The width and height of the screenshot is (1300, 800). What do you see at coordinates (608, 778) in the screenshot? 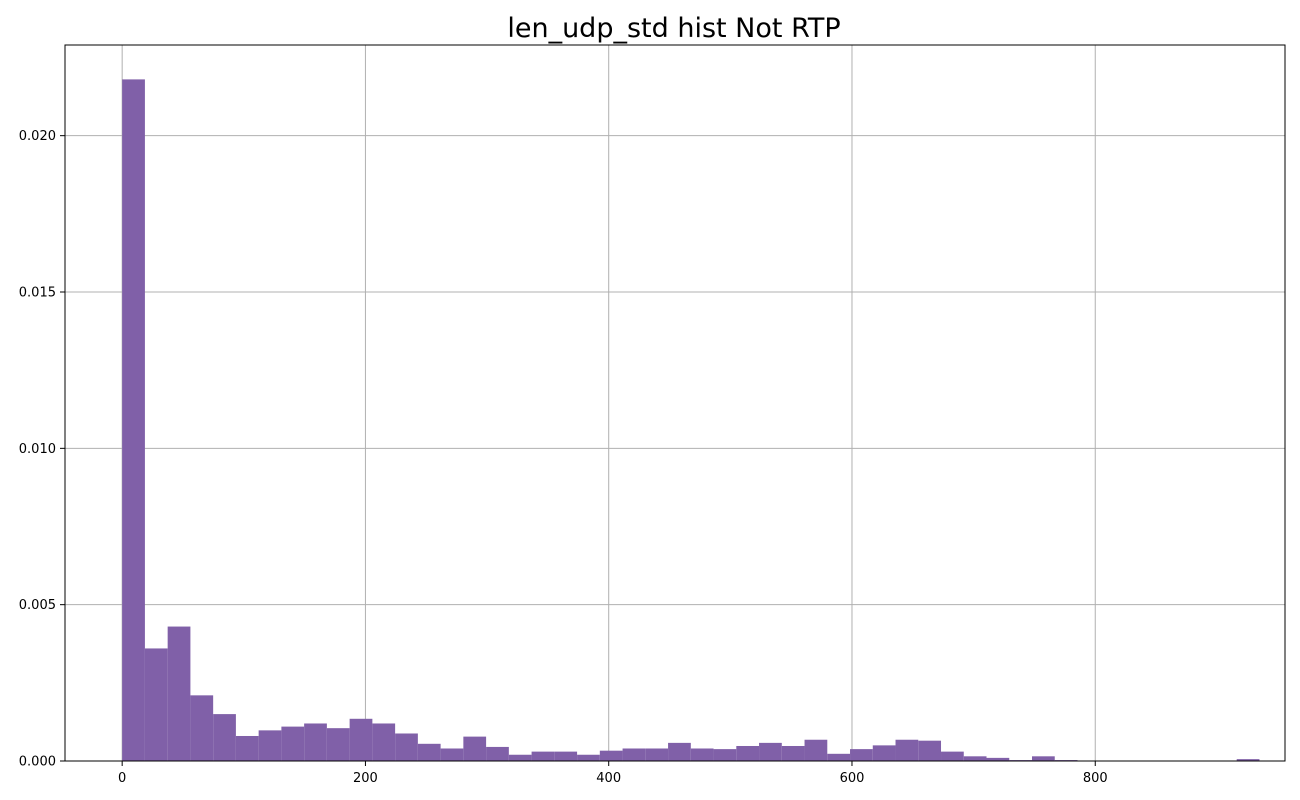
I see `x-tick-label: 400` at bounding box center [608, 778].